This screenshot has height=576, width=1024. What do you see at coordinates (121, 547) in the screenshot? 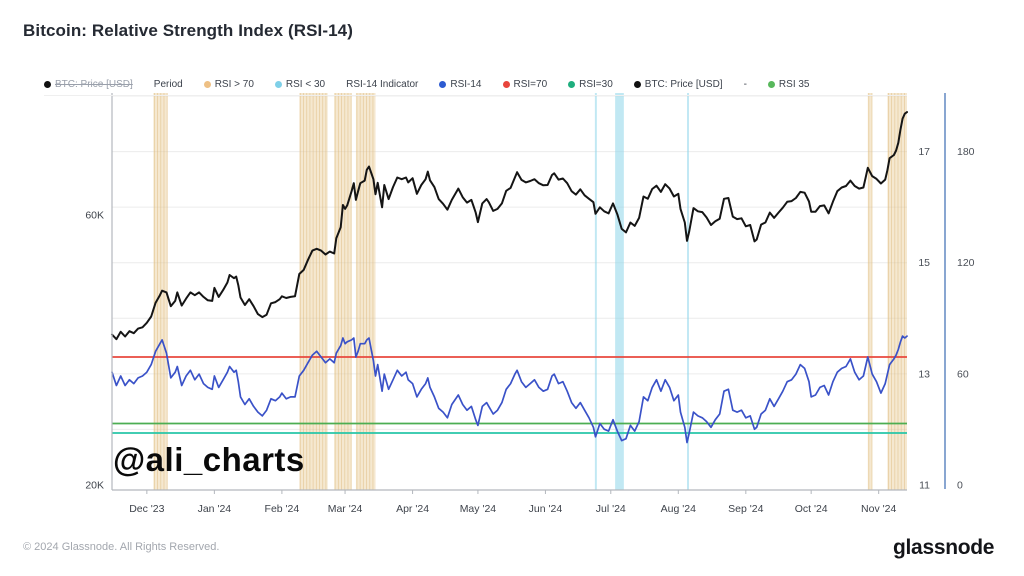
I see `footer-copyright: © 2024 Glassnode. All Rights Reserved.` at bounding box center [121, 547].